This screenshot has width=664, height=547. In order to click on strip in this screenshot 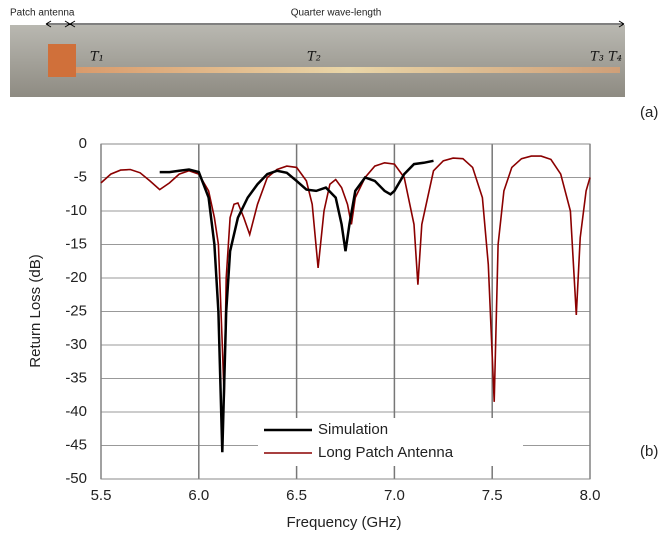, I will do `click(348, 70)`.